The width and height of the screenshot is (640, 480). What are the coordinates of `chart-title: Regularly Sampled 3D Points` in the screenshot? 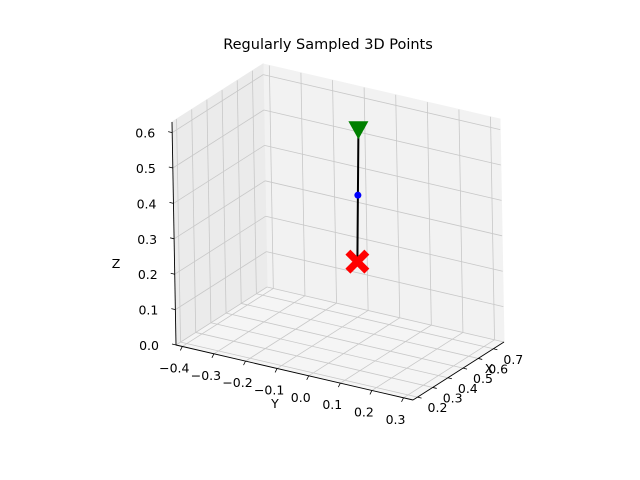 It's located at (328, 45).